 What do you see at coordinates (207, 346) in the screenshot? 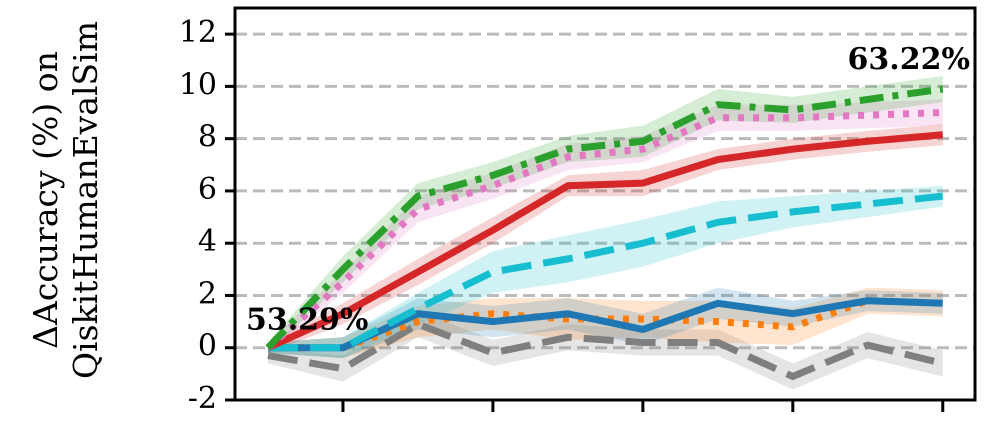
I see `y-tick-label: 0` at bounding box center [207, 346].